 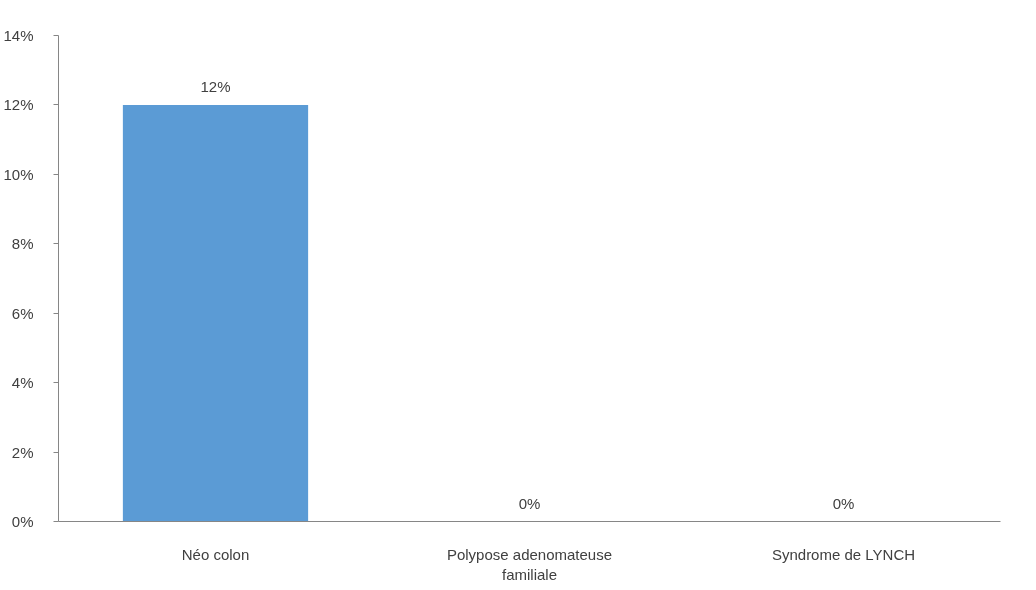 What do you see at coordinates (22, 313) in the screenshot?
I see `y-tick-label: 6%` at bounding box center [22, 313].